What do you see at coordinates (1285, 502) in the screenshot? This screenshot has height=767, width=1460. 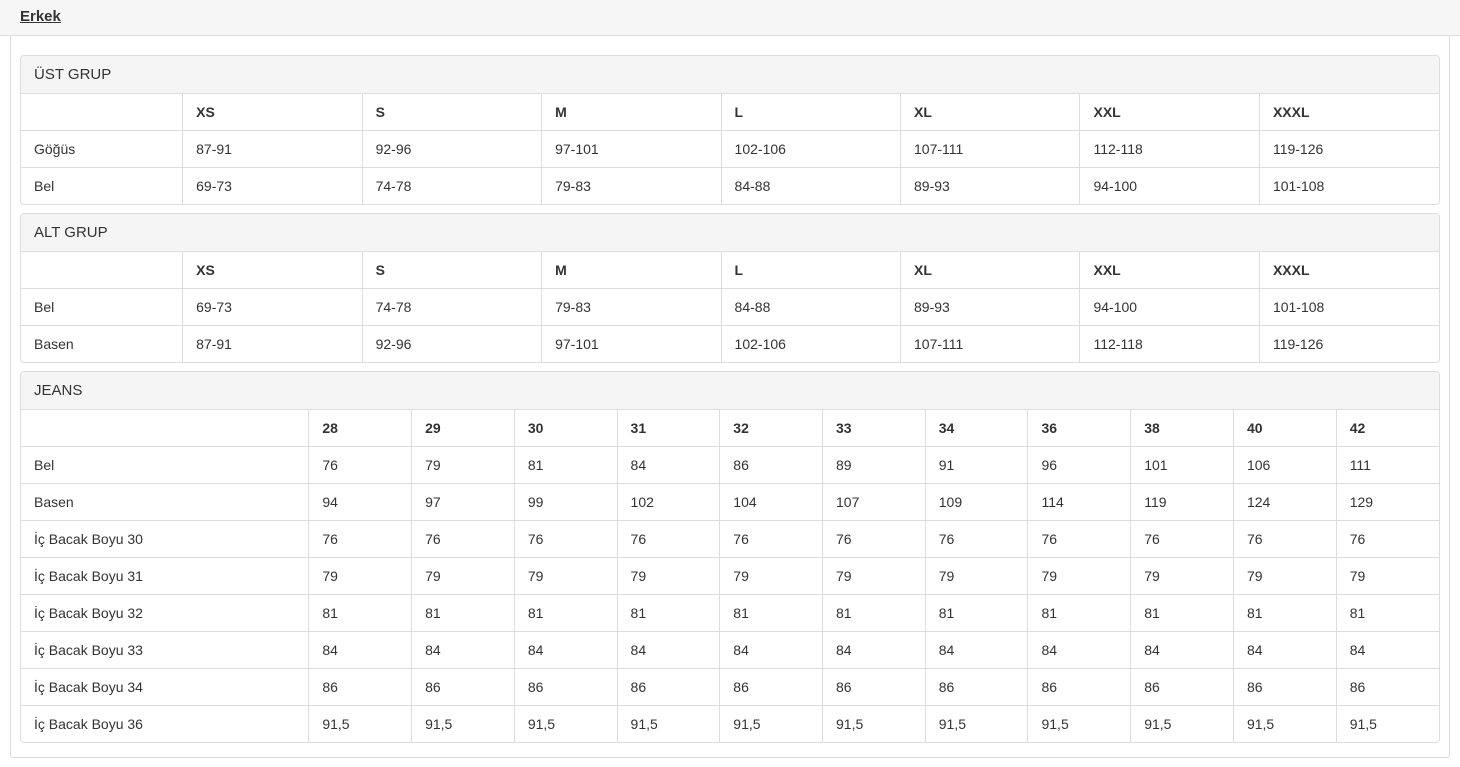 I see `measurement-cell: 124` at bounding box center [1285, 502].